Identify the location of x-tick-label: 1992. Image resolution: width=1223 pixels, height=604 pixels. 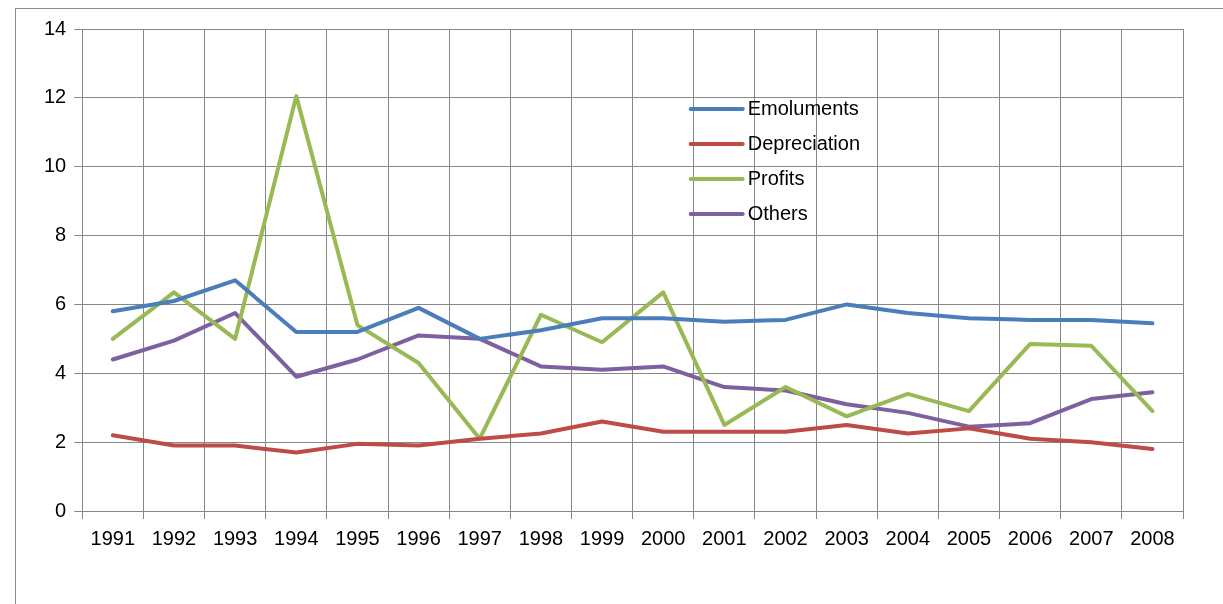
(174, 537).